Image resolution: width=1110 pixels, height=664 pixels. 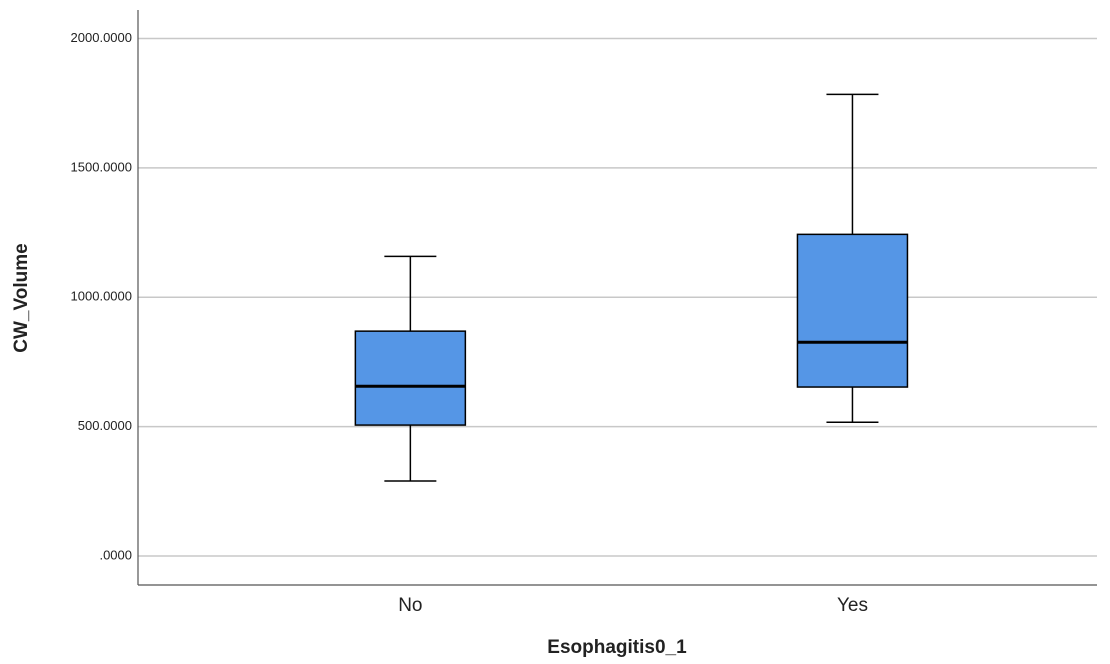 What do you see at coordinates (101, 296) in the screenshot?
I see `y-tick-label: 1000.0000` at bounding box center [101, 296].